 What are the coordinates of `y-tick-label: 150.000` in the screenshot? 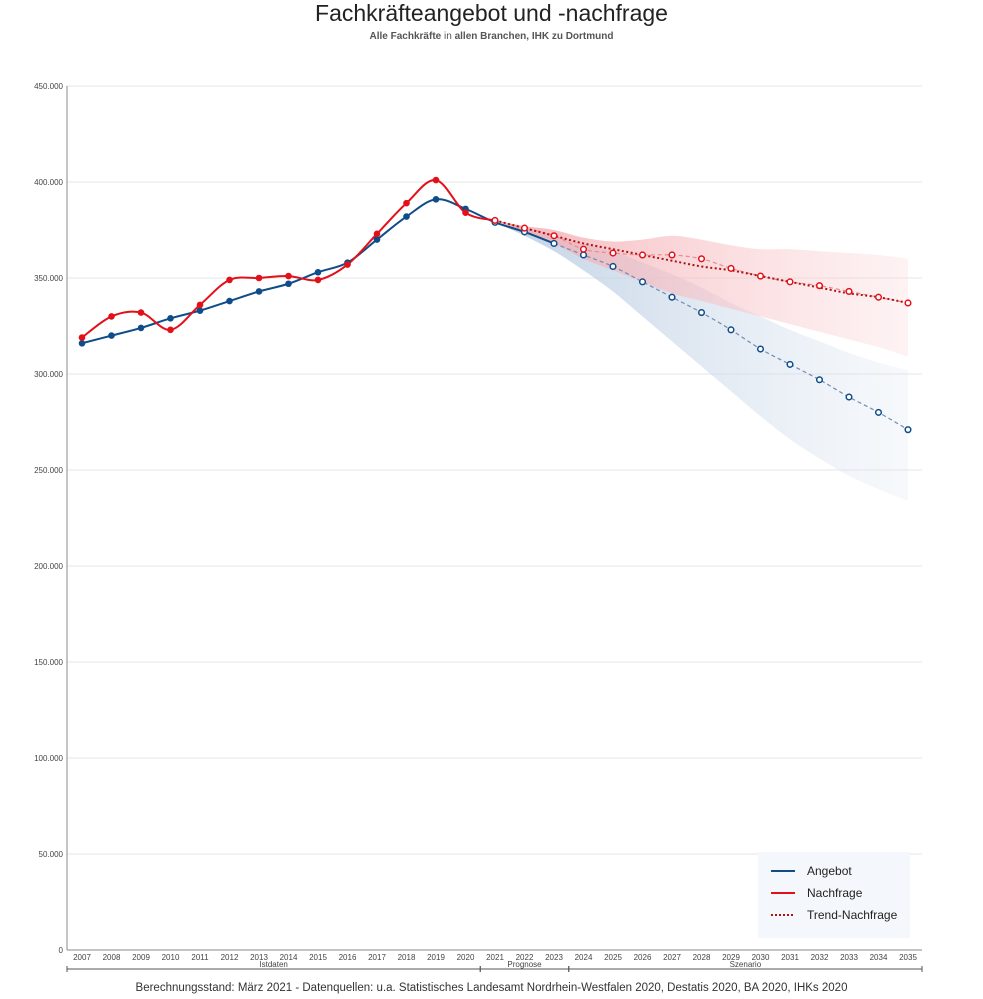 It's located at (48, 662).